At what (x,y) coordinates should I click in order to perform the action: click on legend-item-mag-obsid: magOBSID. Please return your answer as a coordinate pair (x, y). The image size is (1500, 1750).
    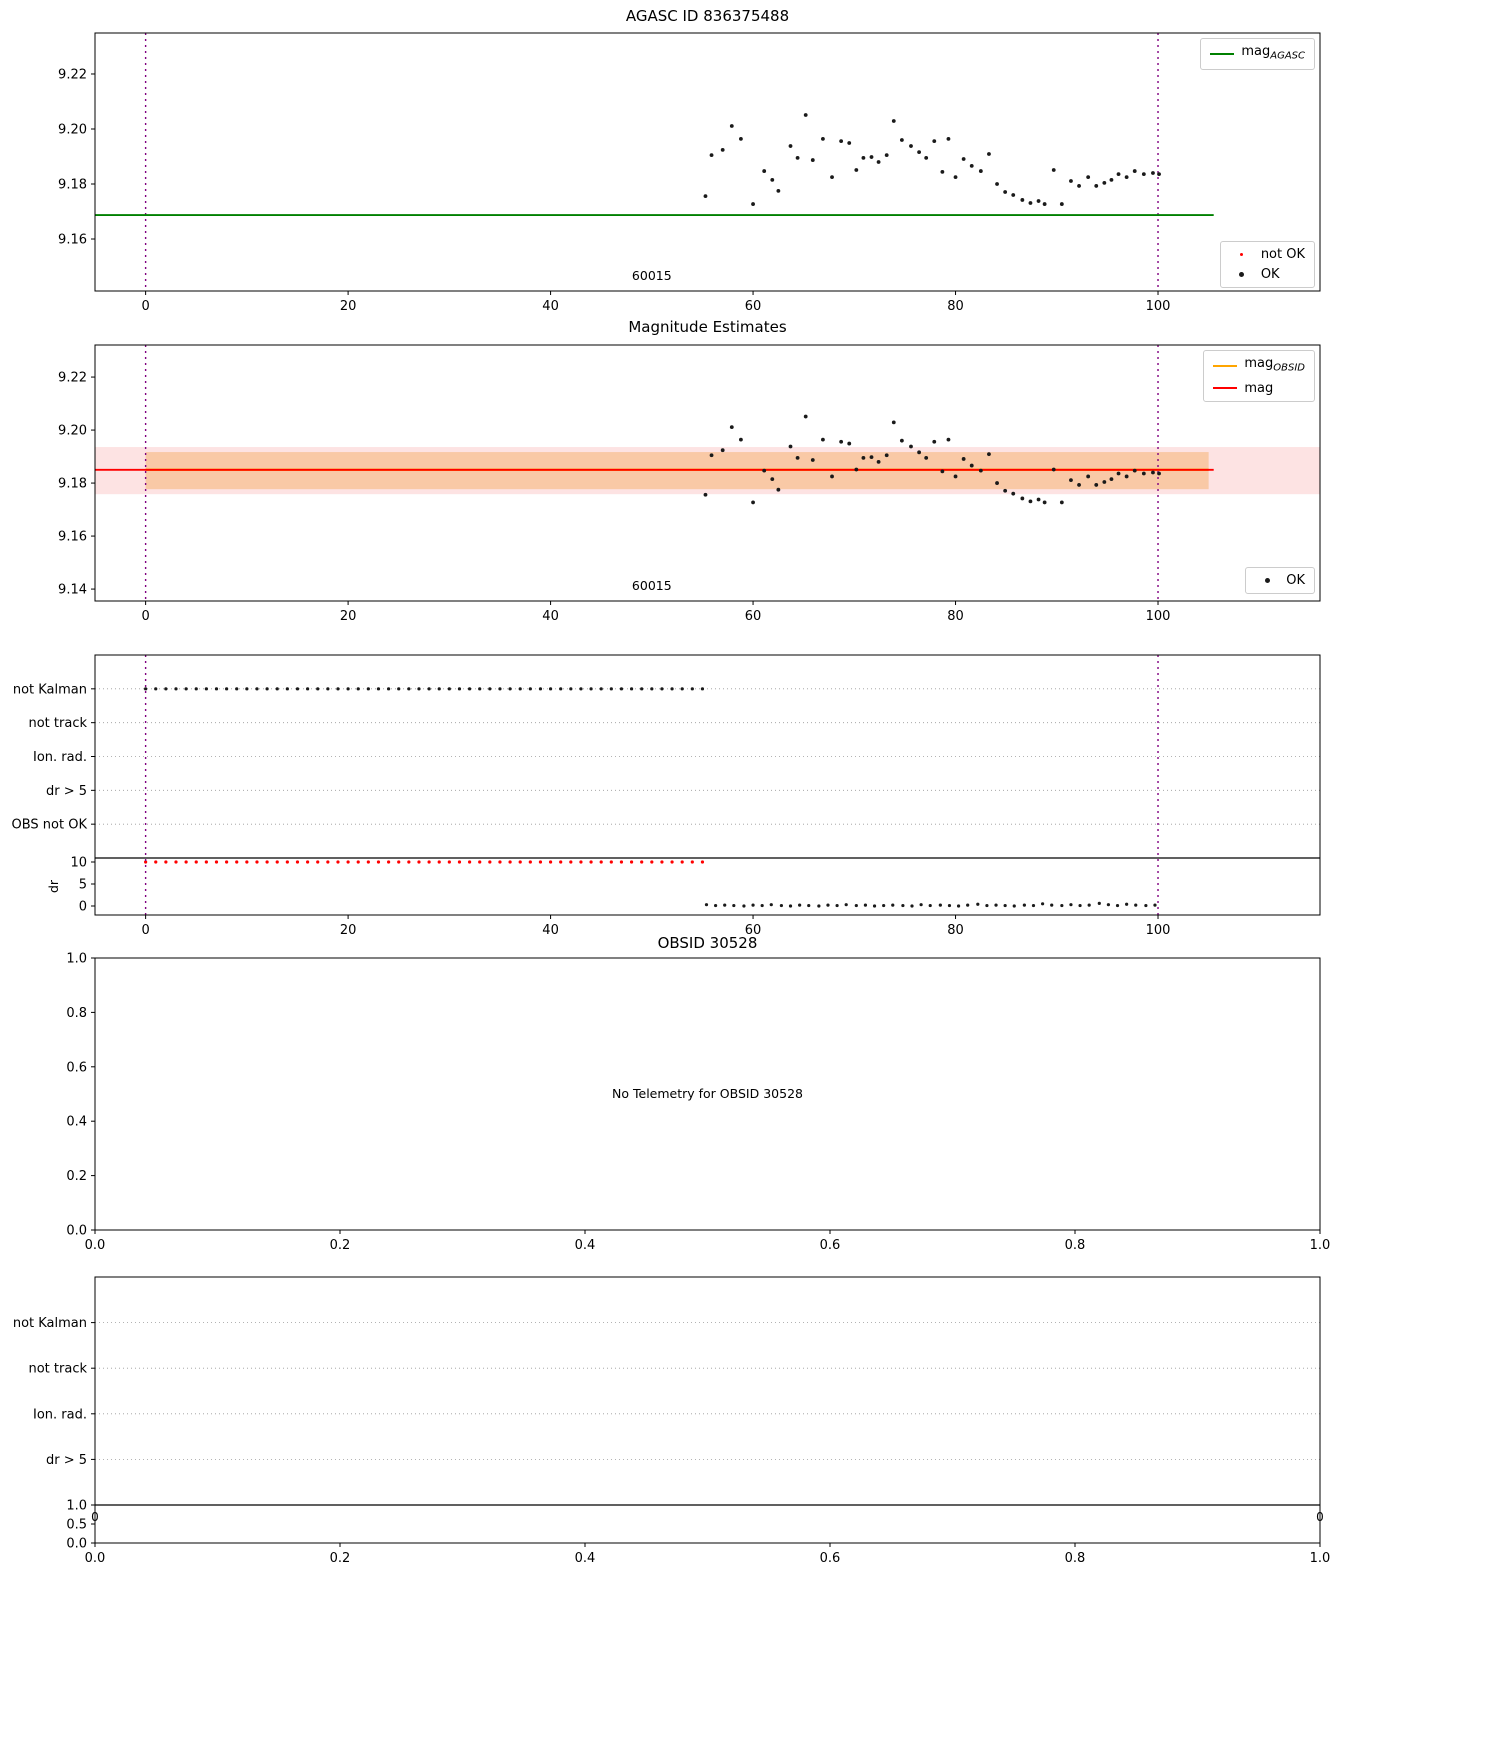
    Looking at the image, I should click on (1259, 366).